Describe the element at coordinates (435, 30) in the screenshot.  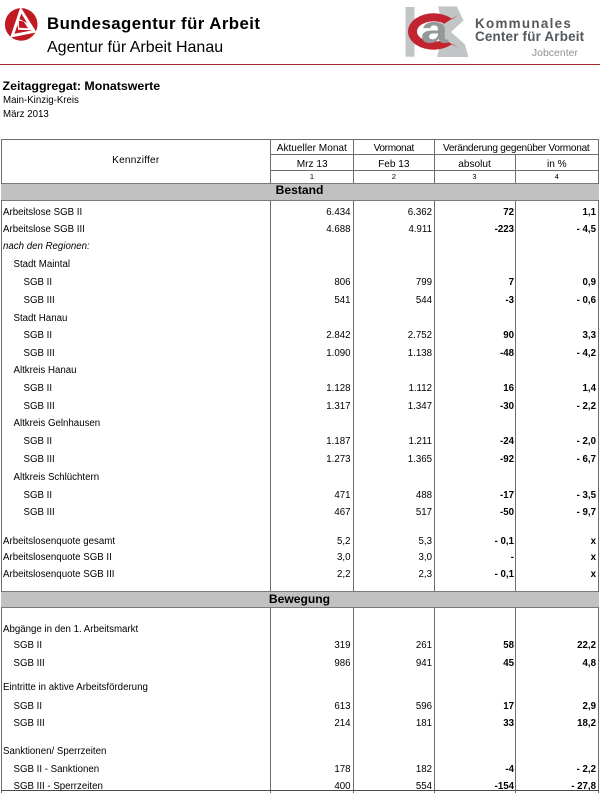
I see `svg-text: a` at that location.